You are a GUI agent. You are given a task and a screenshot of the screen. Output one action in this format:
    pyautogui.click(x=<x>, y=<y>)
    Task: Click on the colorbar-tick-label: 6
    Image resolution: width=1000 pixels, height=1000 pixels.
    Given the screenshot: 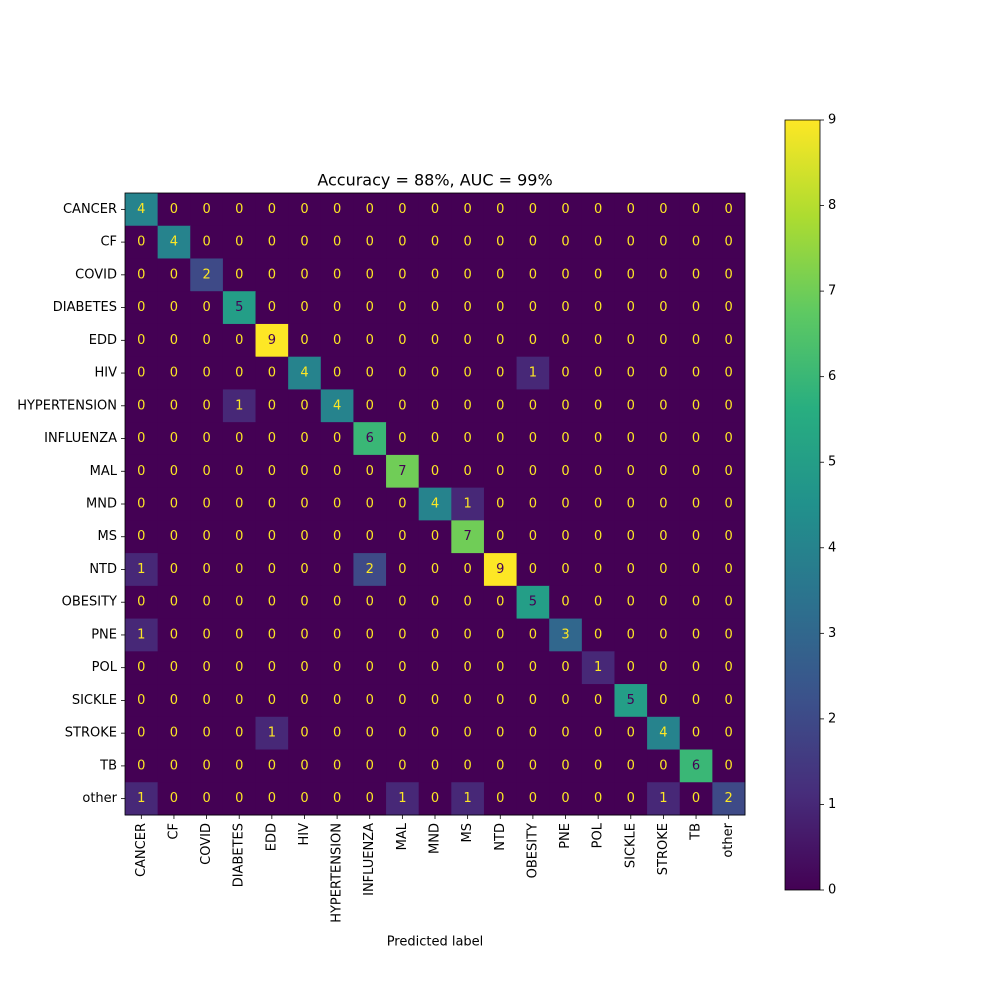 What is the action you would take?
    pyautogui.click(x=832, y=376)
    